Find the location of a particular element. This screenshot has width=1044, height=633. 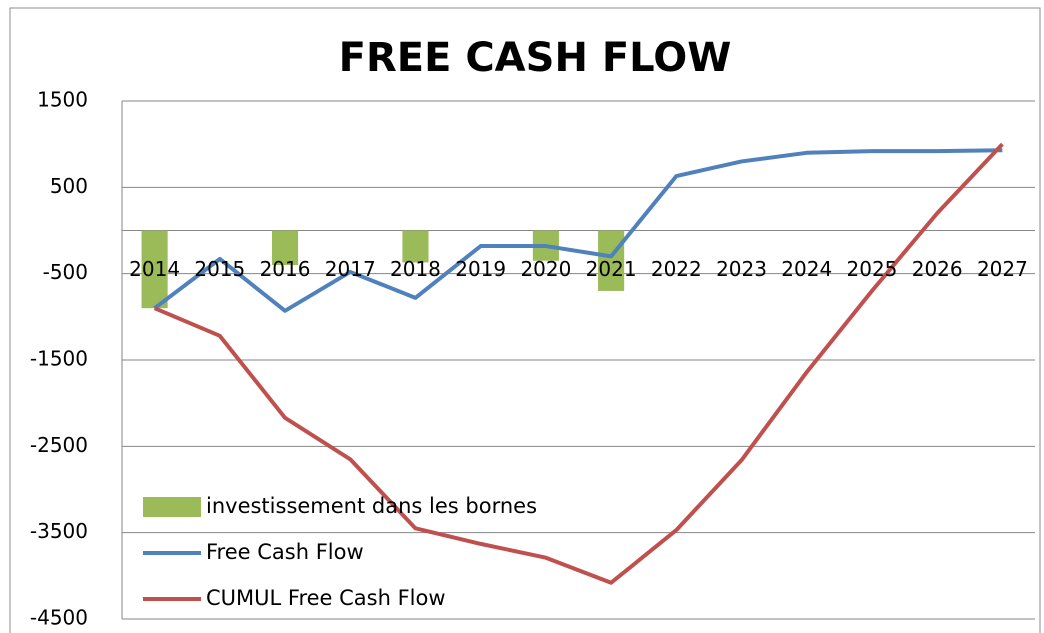

x-tick-label: 2026 is located at coordinates (937, 269).